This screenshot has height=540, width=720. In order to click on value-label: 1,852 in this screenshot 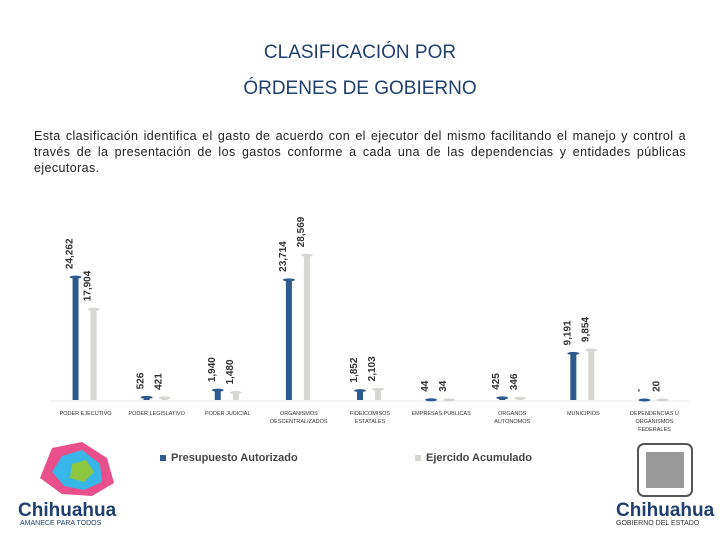, I will do `click(354, 369)`.